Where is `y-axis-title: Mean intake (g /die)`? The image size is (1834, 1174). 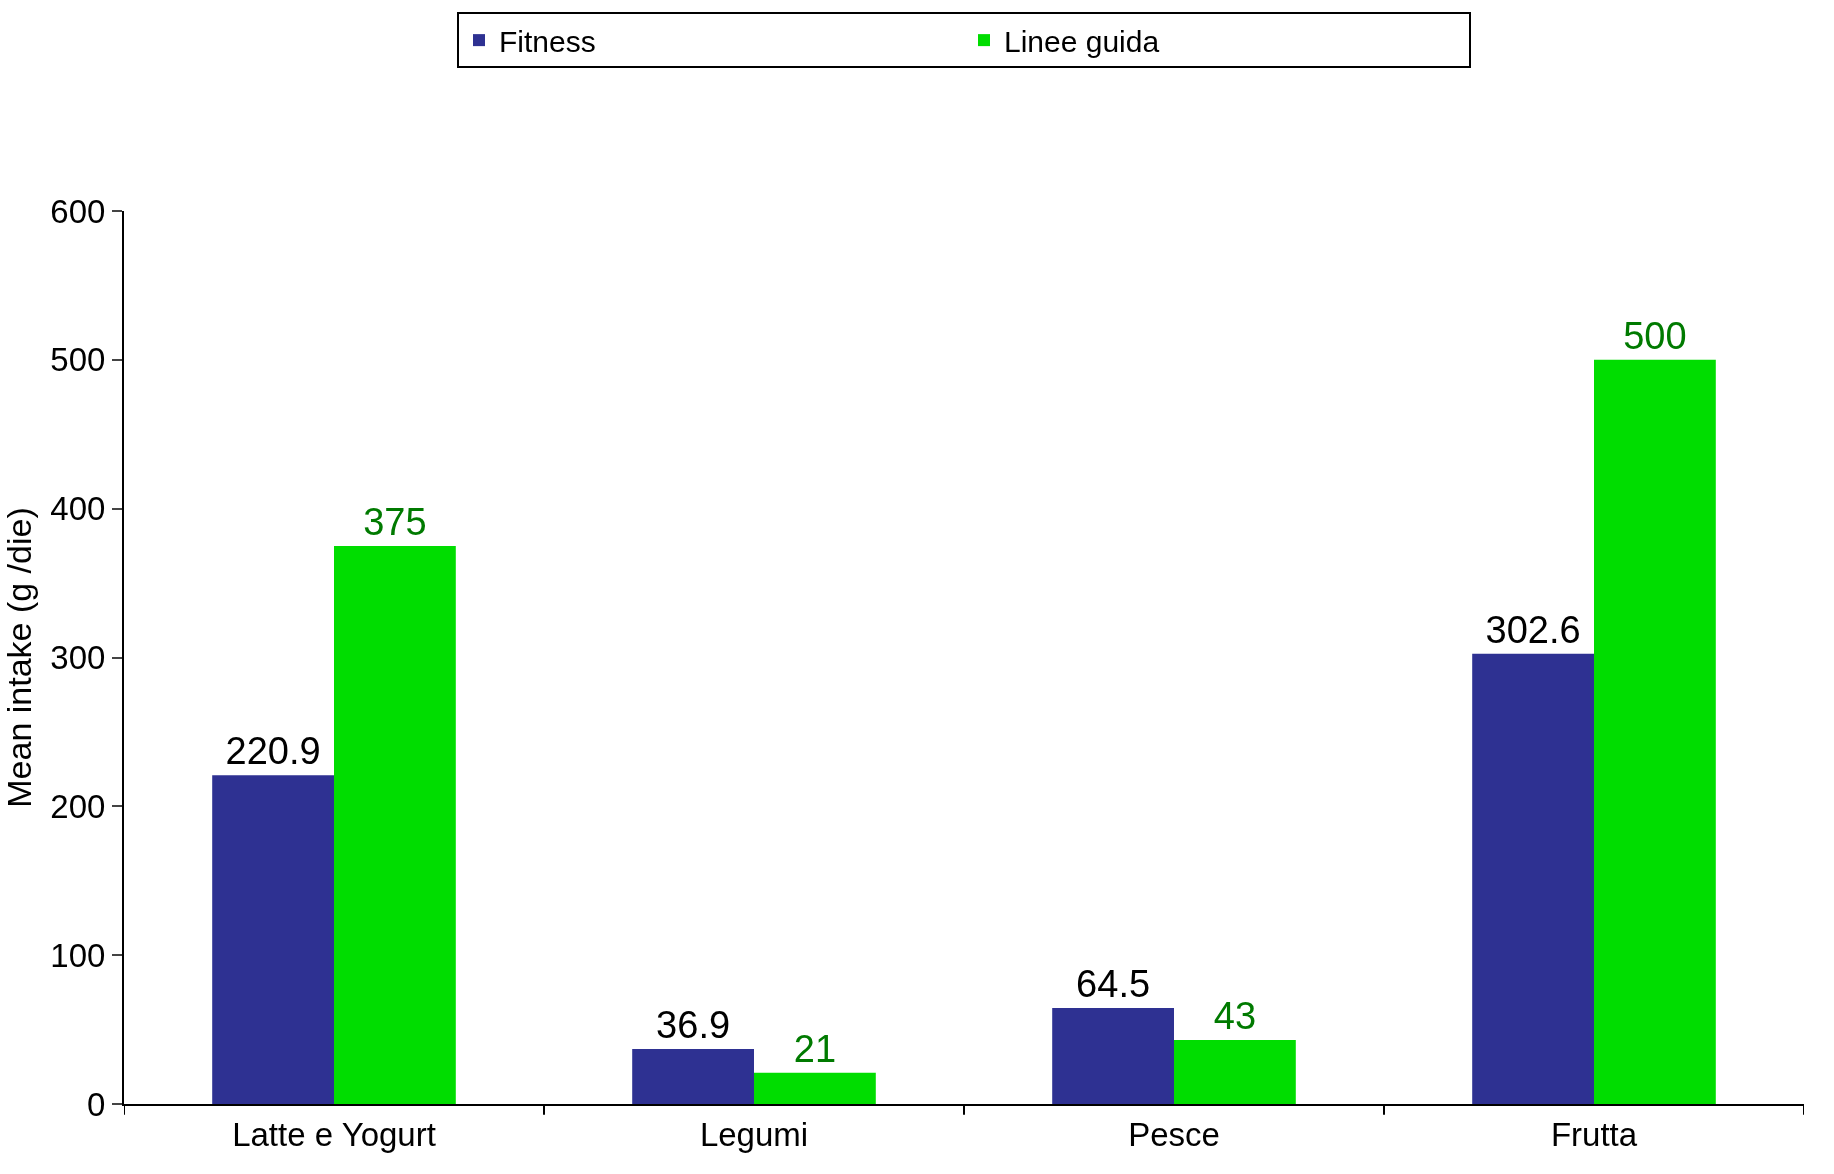 y-axis-title: Mean intake (g /die) is located at coordinates (19, 657).